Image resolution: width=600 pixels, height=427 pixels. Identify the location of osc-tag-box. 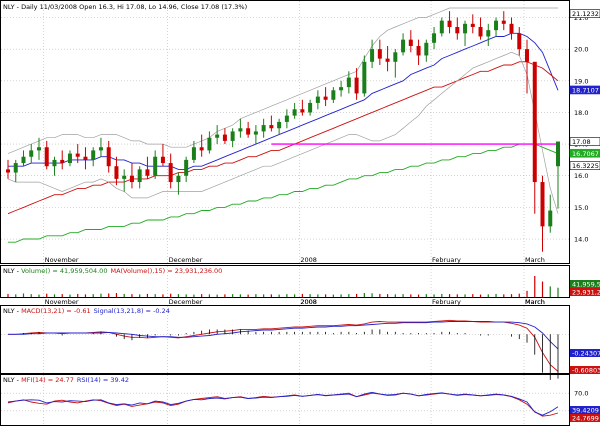
(585, 410).